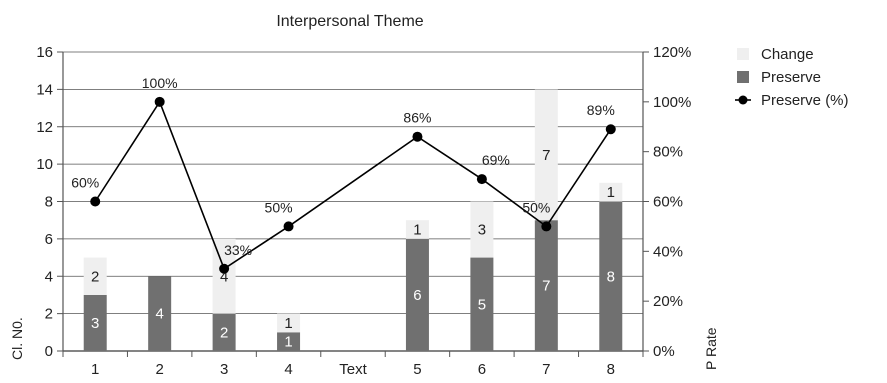 This screenshot has height=383, width=887. I want to click on left-axis-label: Cl. N0., so click(17, 338).